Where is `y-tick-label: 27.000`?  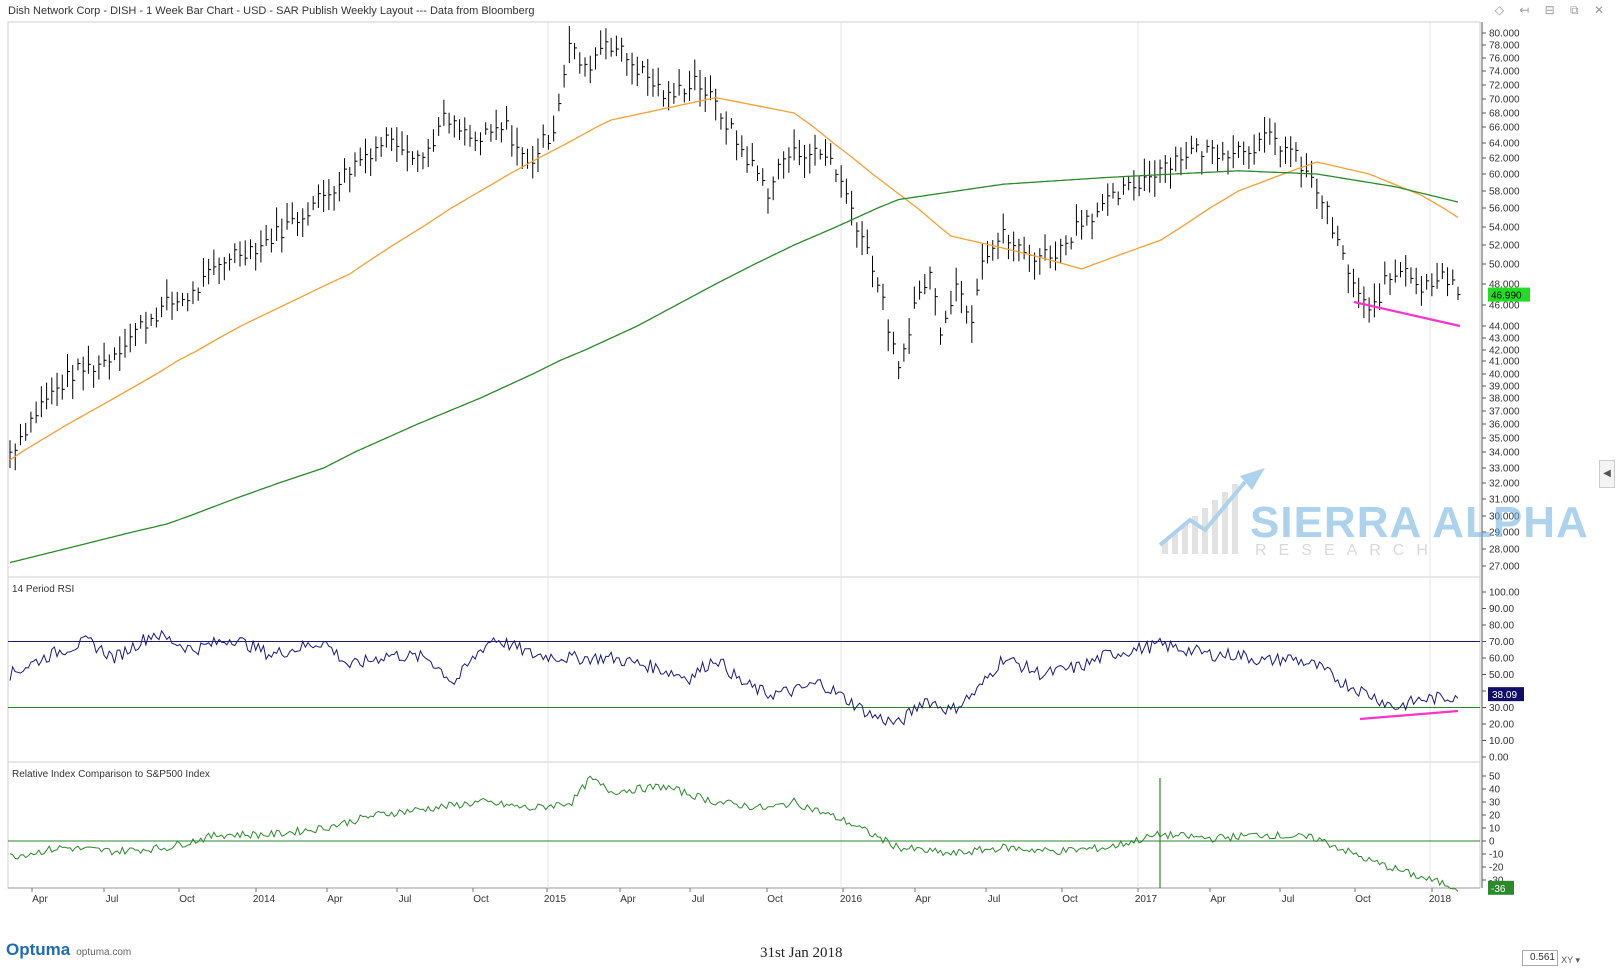
y-tick-label: 27.000 is located at coordinates (1504, 567).